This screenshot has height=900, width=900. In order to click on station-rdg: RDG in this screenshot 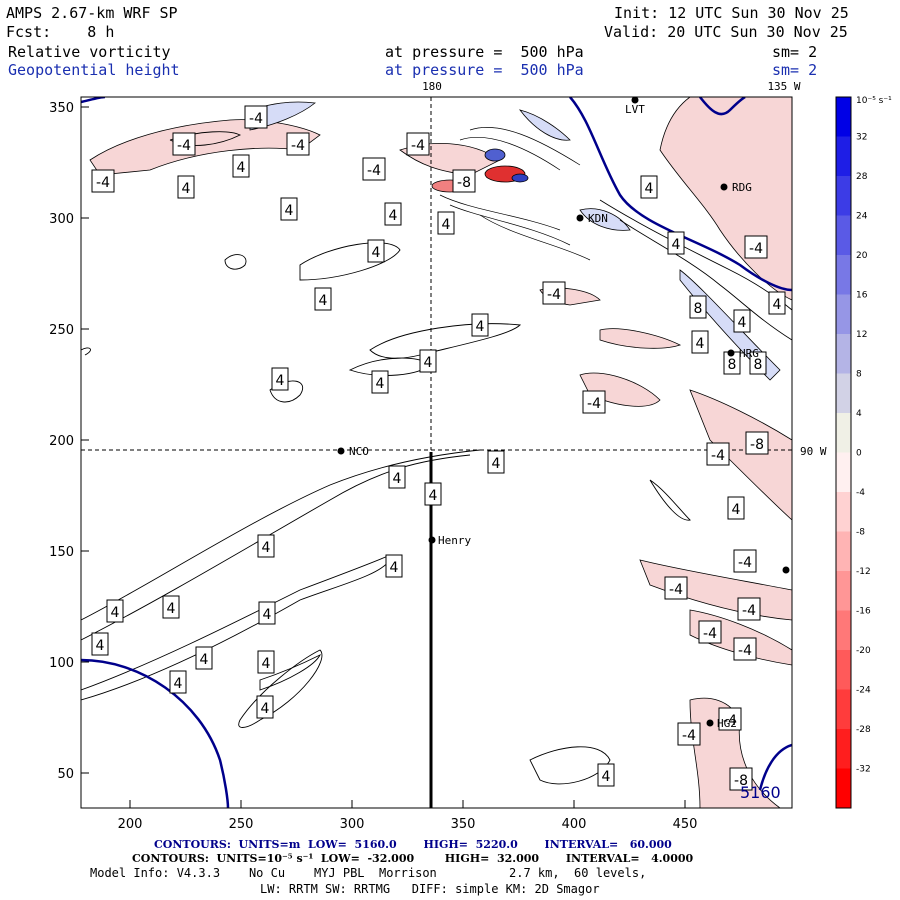, I will do `click(736, 187)`.